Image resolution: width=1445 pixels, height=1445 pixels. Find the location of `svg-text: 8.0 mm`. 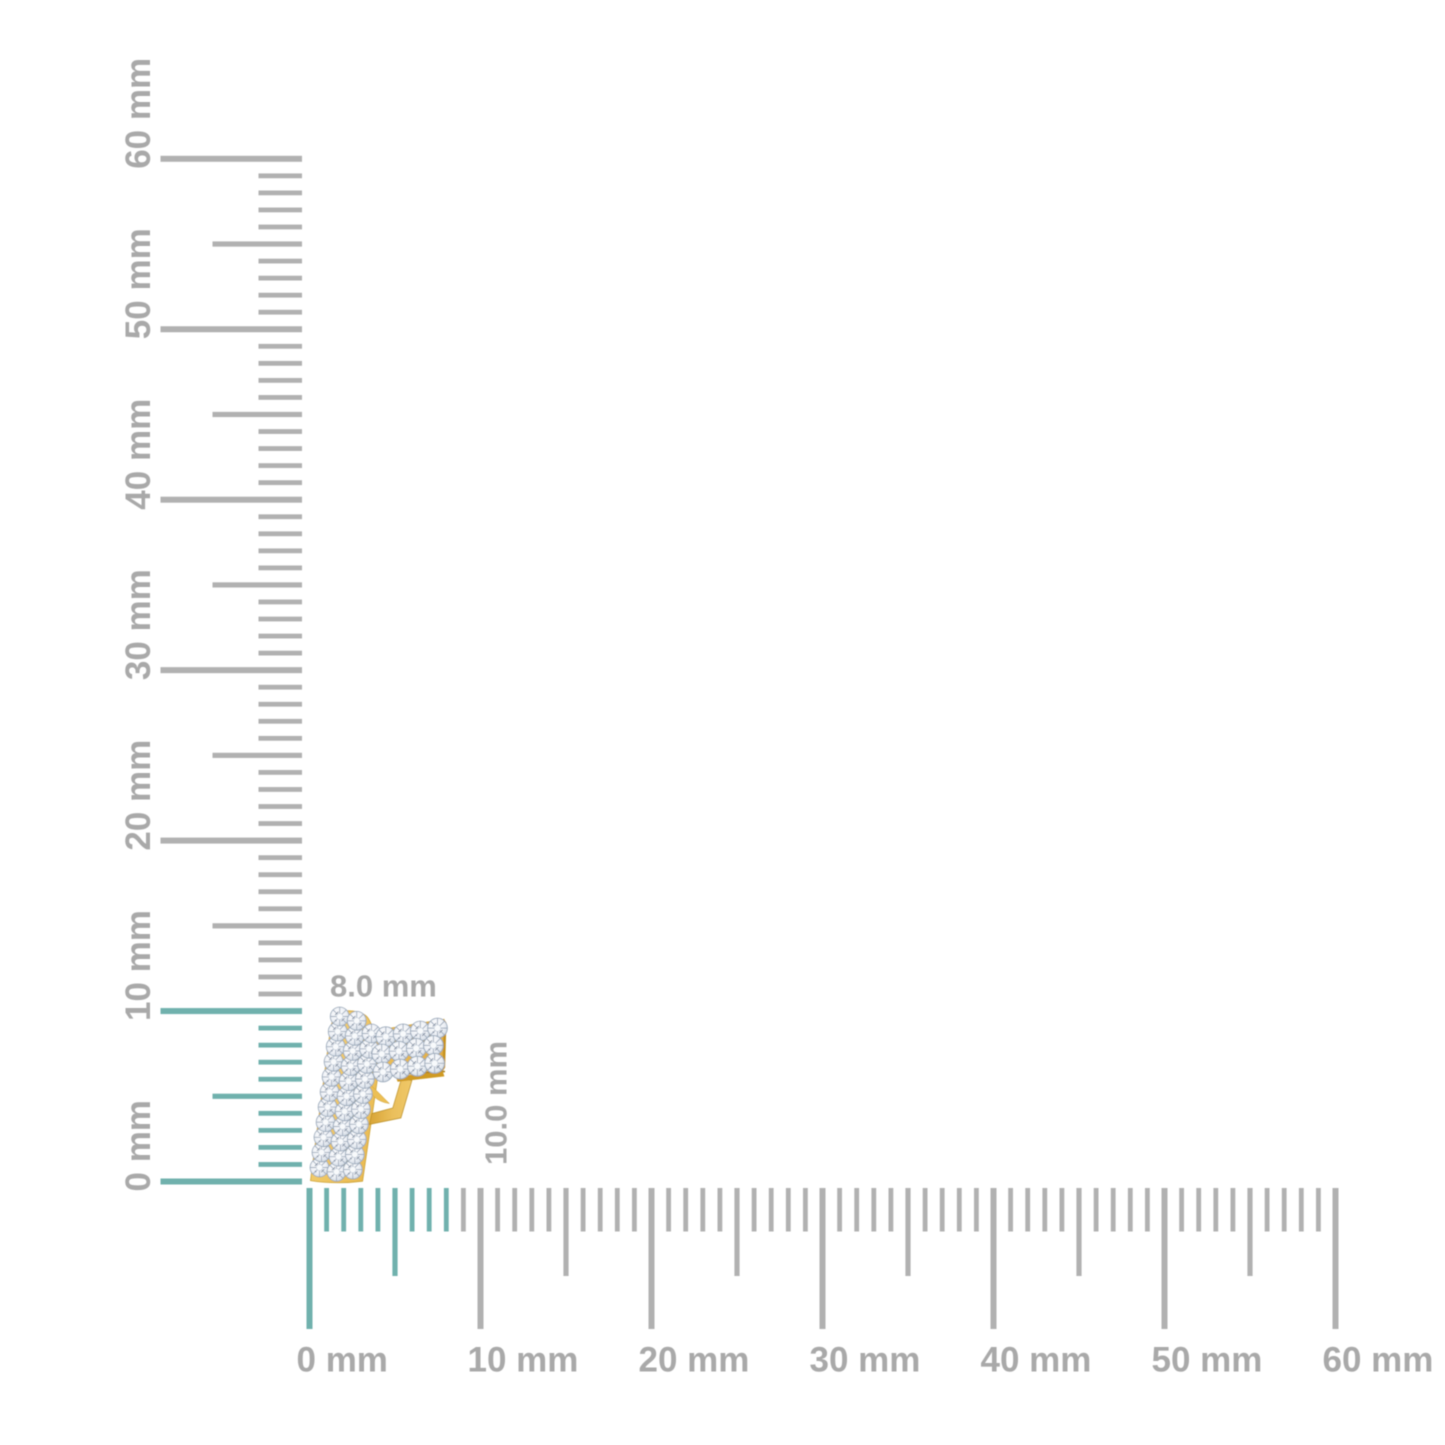

svg-text: 8.0 mm is located at coordinates (383, 986).